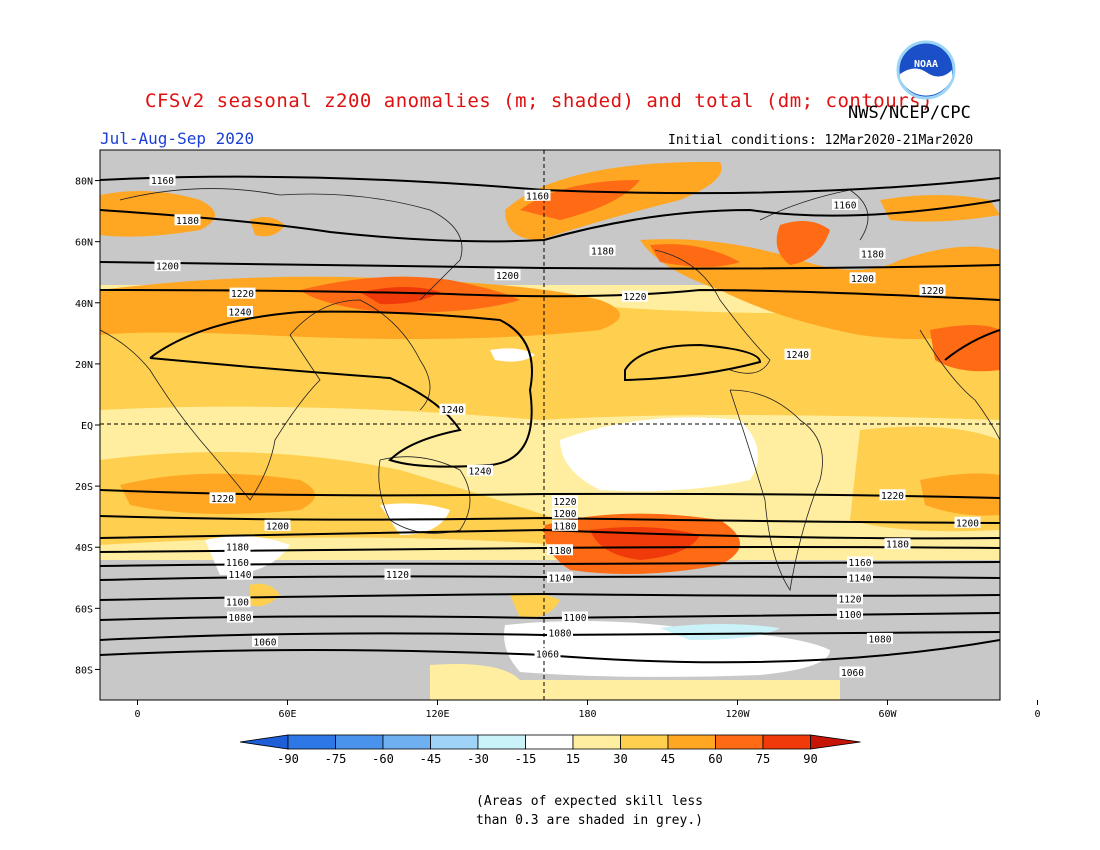 This screenshot has width=1100, height=850. I want to click on lon-label: 180, so click(587, 714).